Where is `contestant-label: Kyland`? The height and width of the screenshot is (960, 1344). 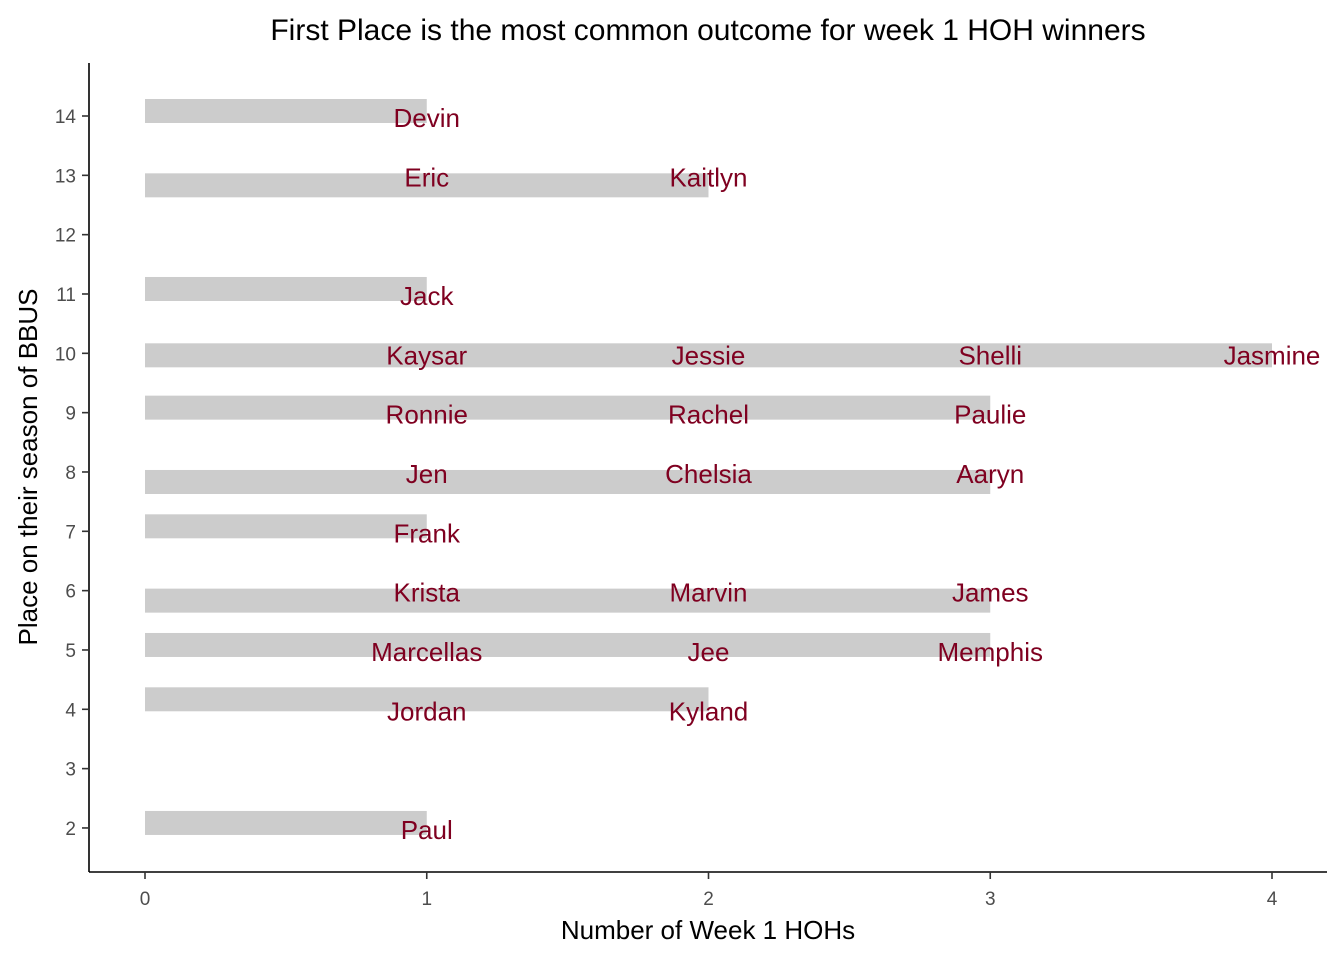 contestant-label: Kyland is located at coordinates (709, 711).